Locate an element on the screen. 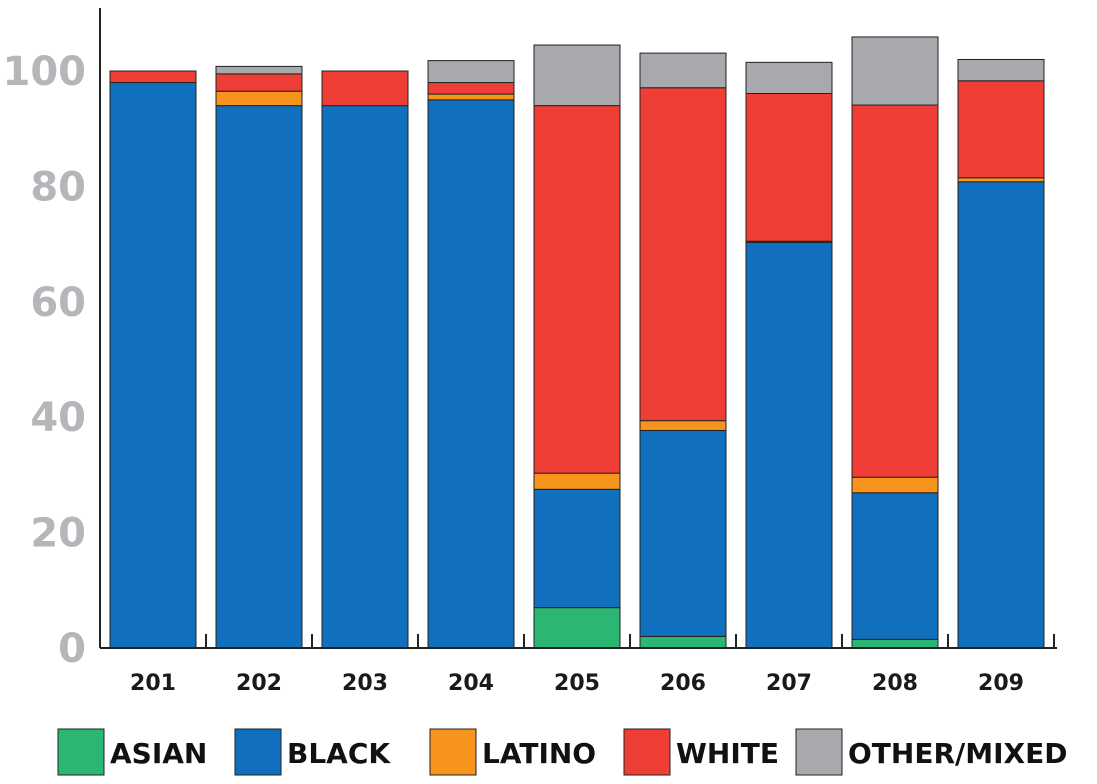 The image size is (1097, 784). y-tick-label: 20 is located at coordinates (58, 534).